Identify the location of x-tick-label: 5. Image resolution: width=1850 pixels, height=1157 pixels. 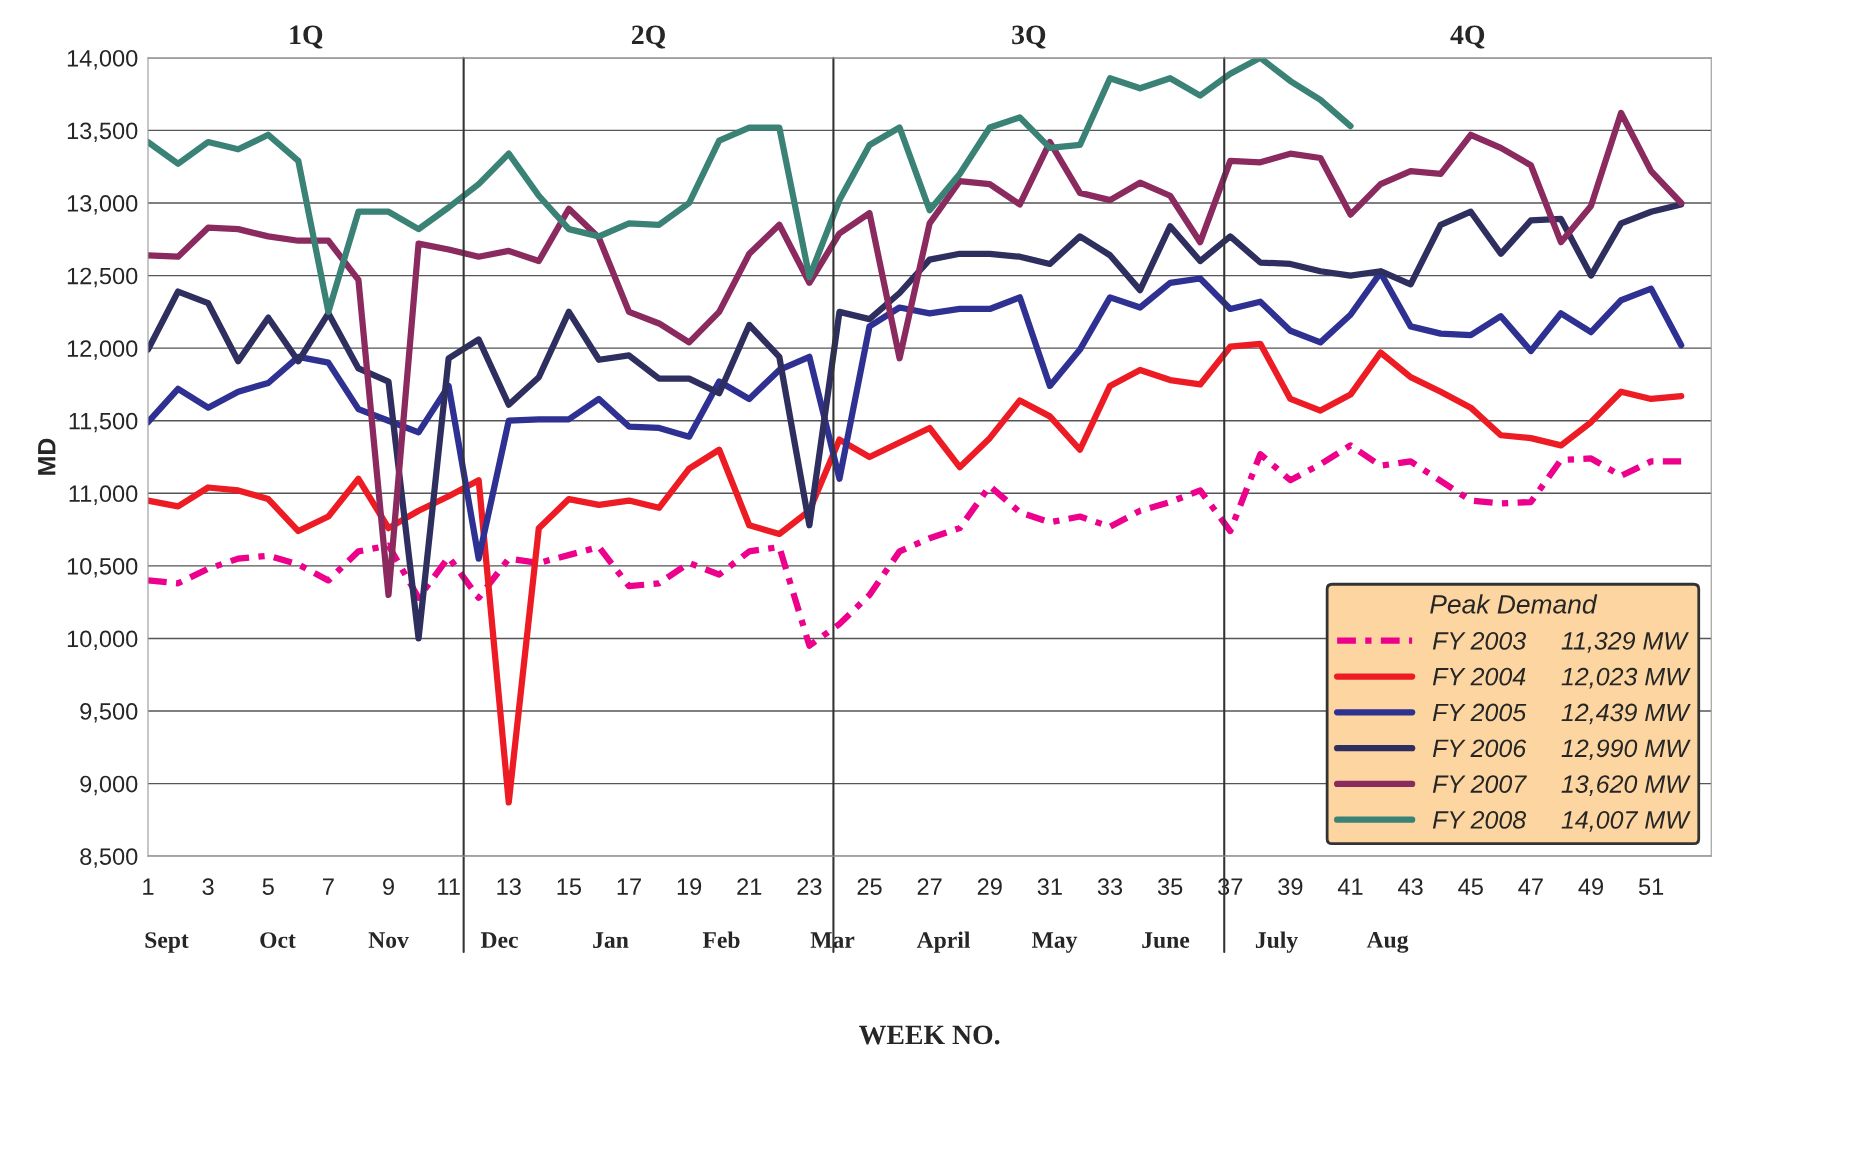
(268, 887).